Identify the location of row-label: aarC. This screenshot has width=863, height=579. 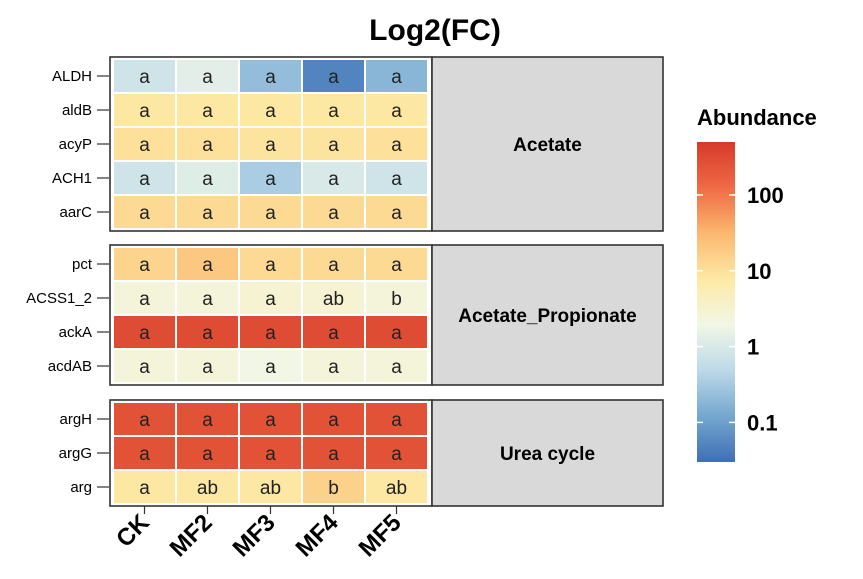
(75, 212).